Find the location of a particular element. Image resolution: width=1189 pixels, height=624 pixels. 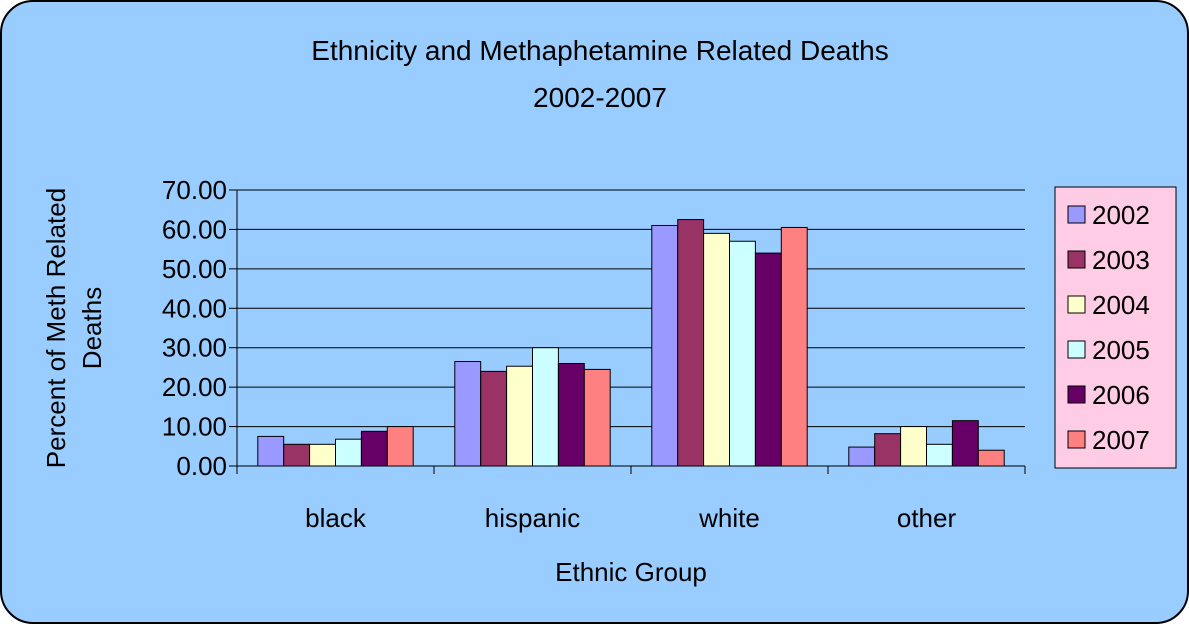

bar-white-2007 is located at coordinates (794, 346).